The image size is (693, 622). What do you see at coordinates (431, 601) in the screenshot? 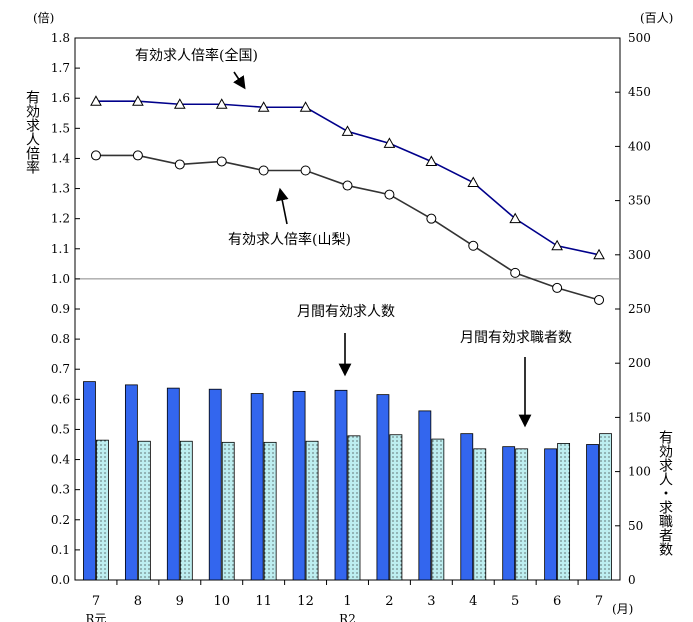
I see `x-axis-tick-label: 3` at bounding box center [431, 601].